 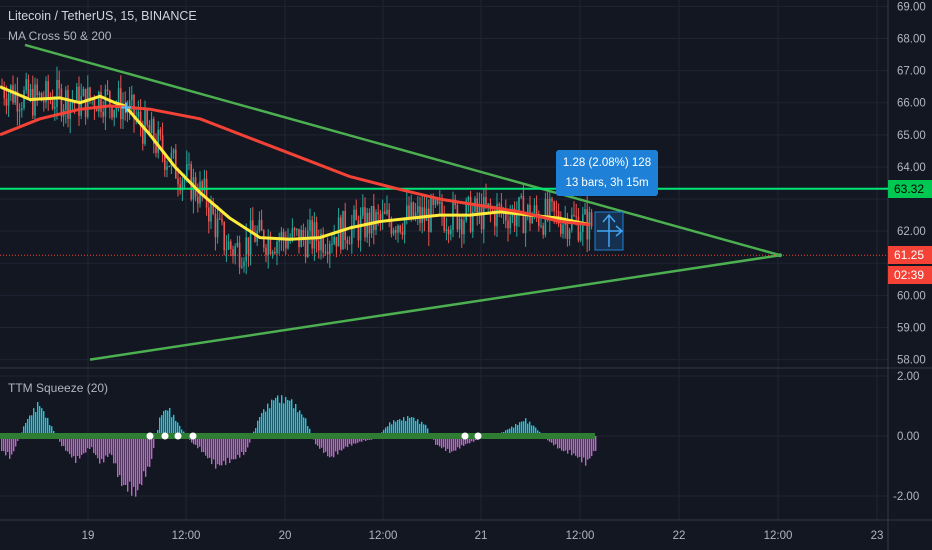 What do you see at coordinates (102, 16) in the screenshot?
I see `symbol-title: Litecoin / TetherUS, 15, BINANCE` at bounding box center [102, 16].